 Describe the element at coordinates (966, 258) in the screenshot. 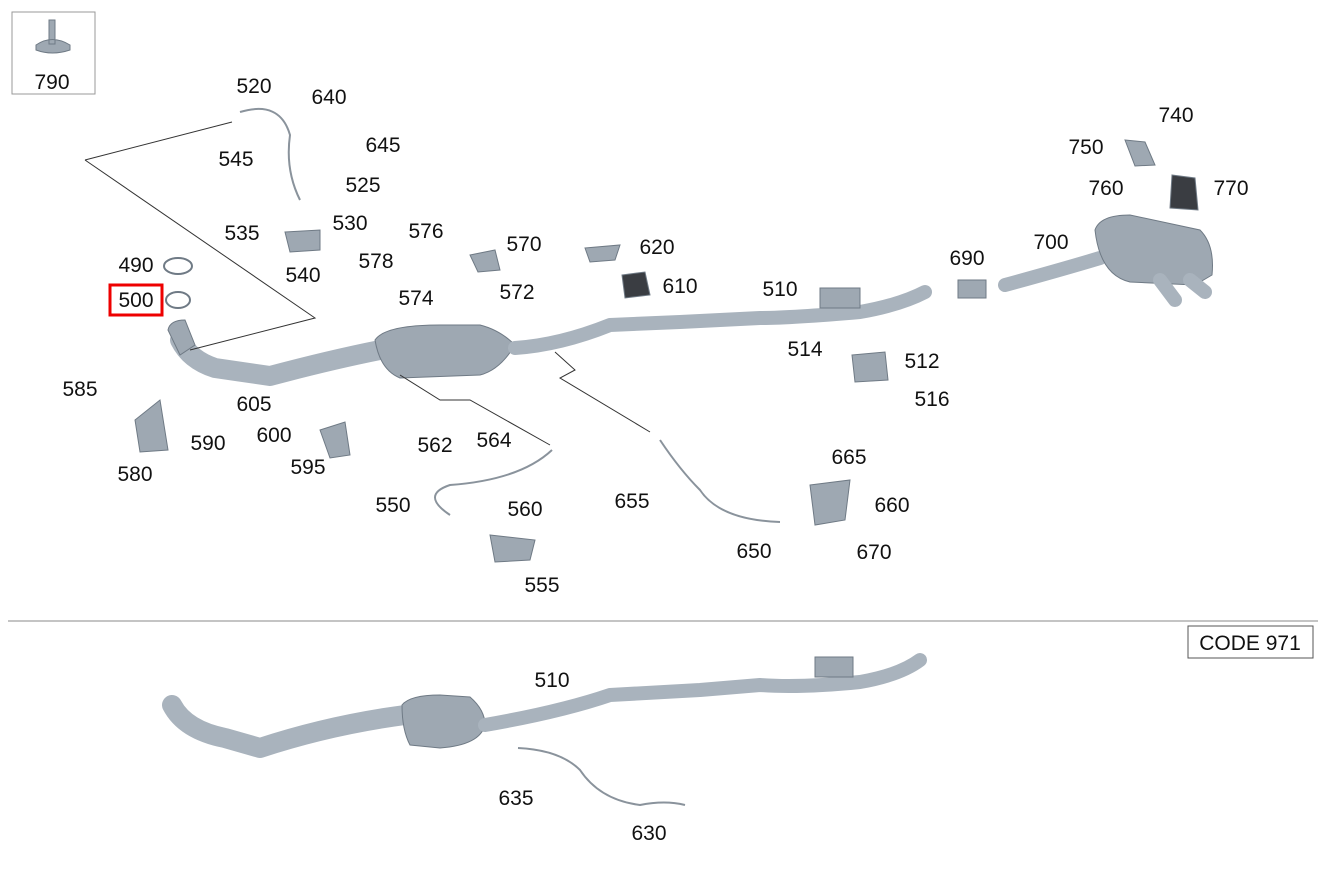

I see `callout-label: 690` at that location.